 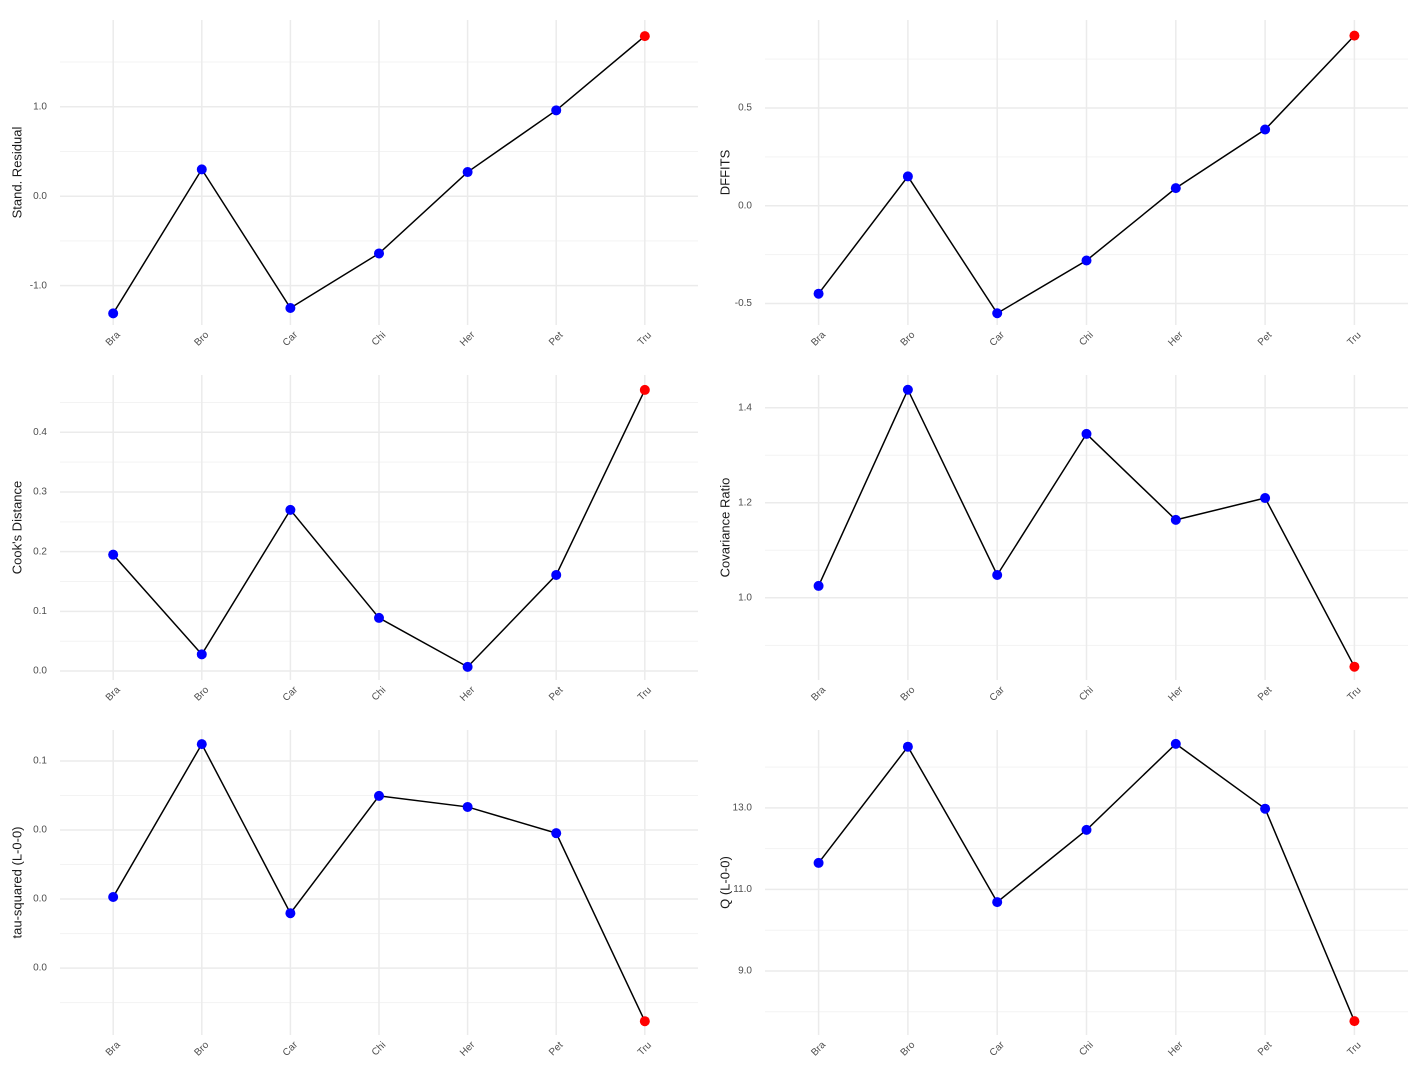 I want to click on y-tick-label: -0.5, so click(x=744, y=303).